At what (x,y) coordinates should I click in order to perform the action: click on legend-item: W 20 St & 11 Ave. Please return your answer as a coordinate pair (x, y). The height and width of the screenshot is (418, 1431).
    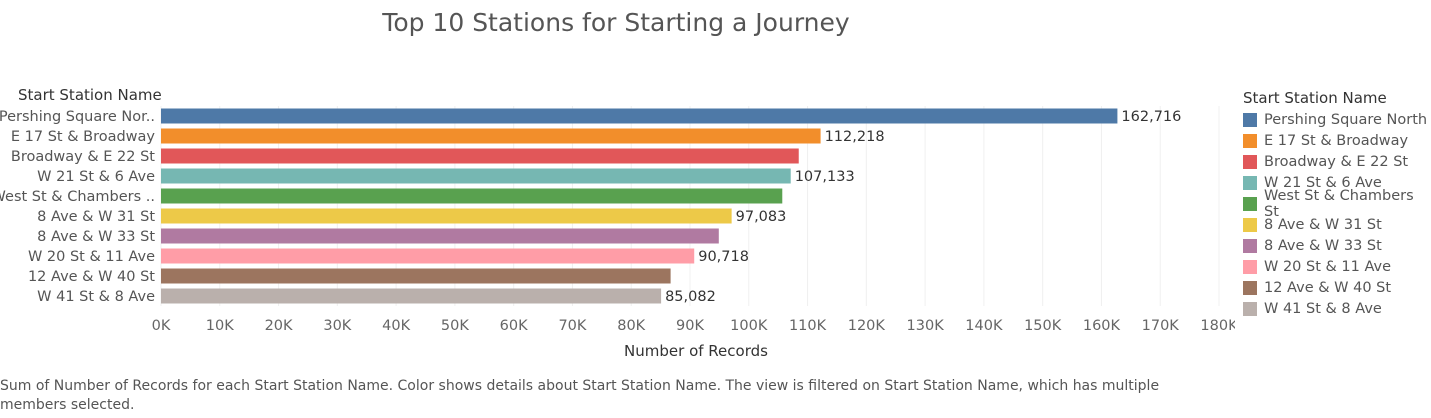
    Looking at the image, I should click on (1337, 266).